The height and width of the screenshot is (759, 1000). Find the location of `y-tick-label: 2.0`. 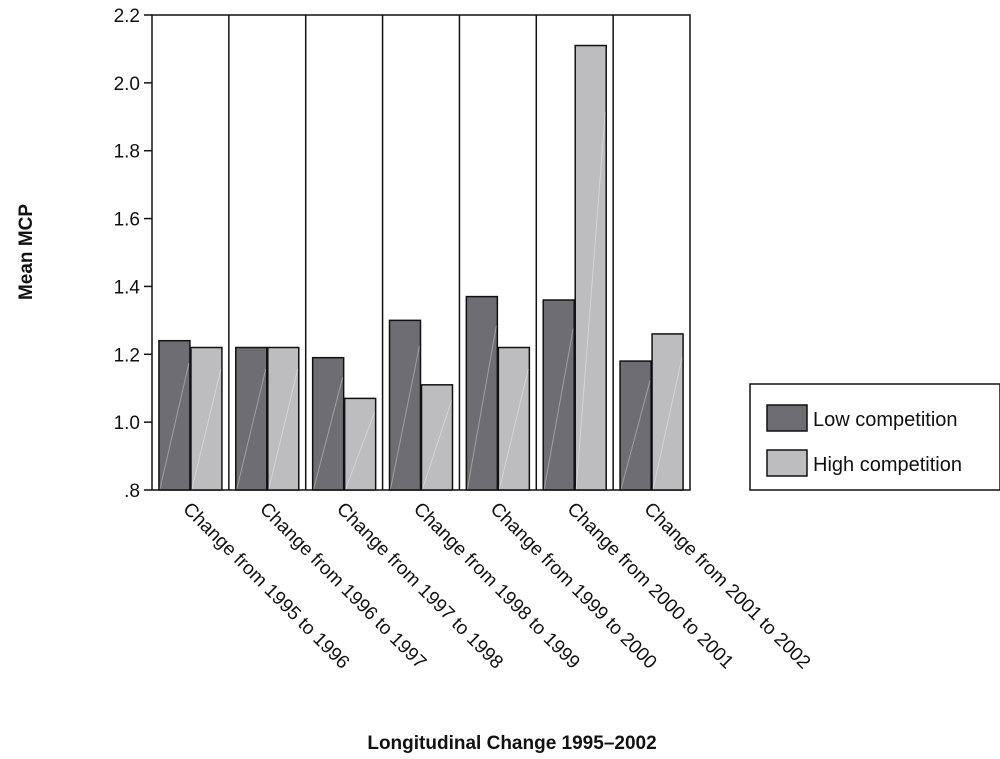

y-tick-label: 2.0 is located at coordinates (127, 84).